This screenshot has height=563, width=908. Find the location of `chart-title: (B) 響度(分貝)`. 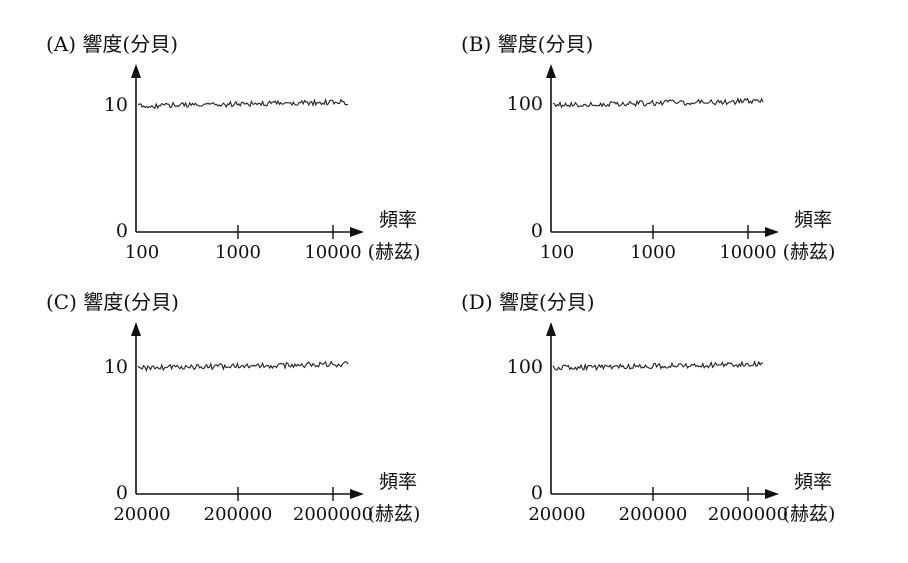

chart-title: (B) 響度(分貝) is located at coordinates (527, 44).